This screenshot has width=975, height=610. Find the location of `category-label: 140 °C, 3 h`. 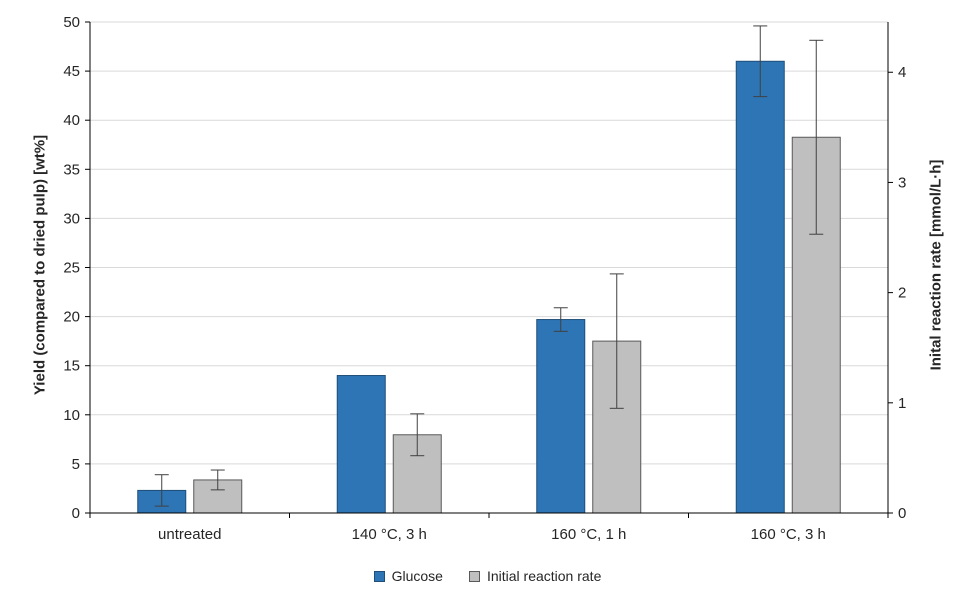

category-label: 140 °C, 3 h is located at coordinates (389, 534).